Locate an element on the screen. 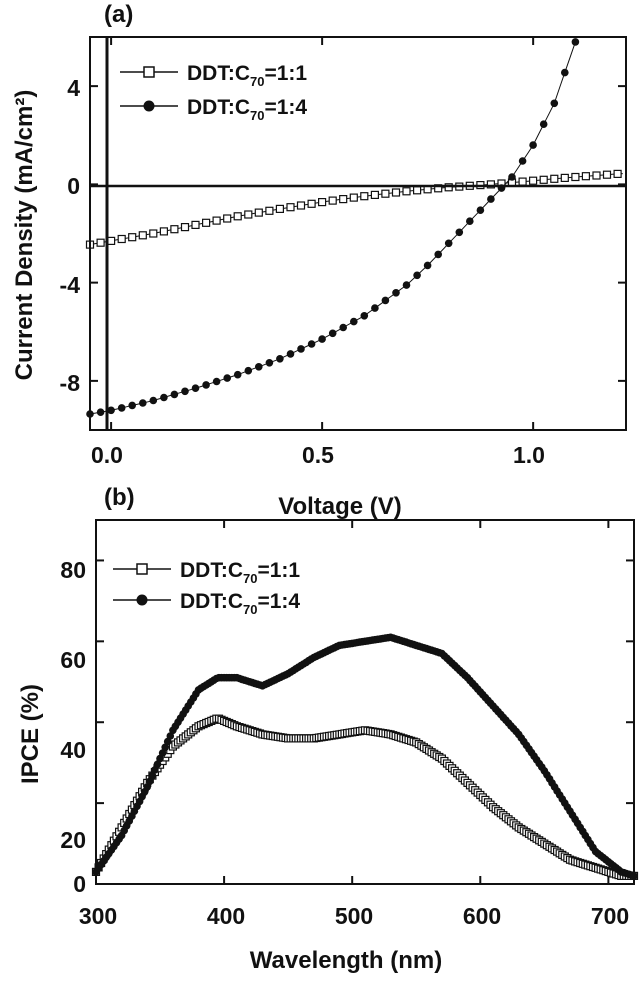 This screenshot has width=639, height=1006. b-legend-sub-1: 70 is located at coordinates (250, 578).